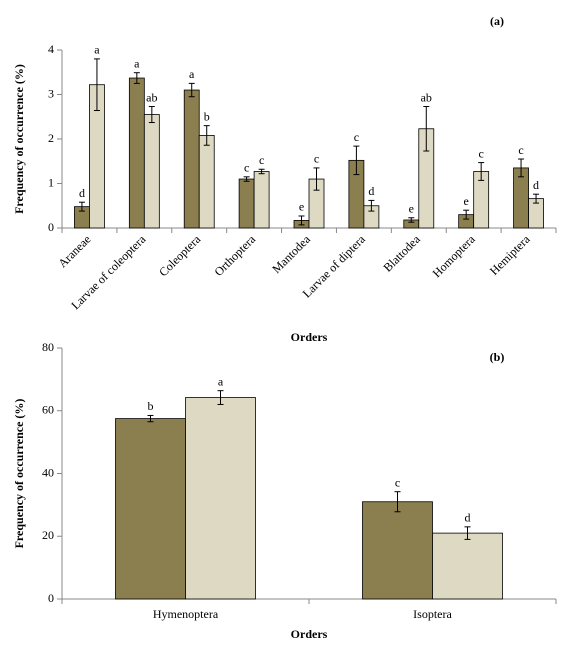 This screenshot has height=649, width=571. I want to click on y-tick-label: 40, so click(48, 472).